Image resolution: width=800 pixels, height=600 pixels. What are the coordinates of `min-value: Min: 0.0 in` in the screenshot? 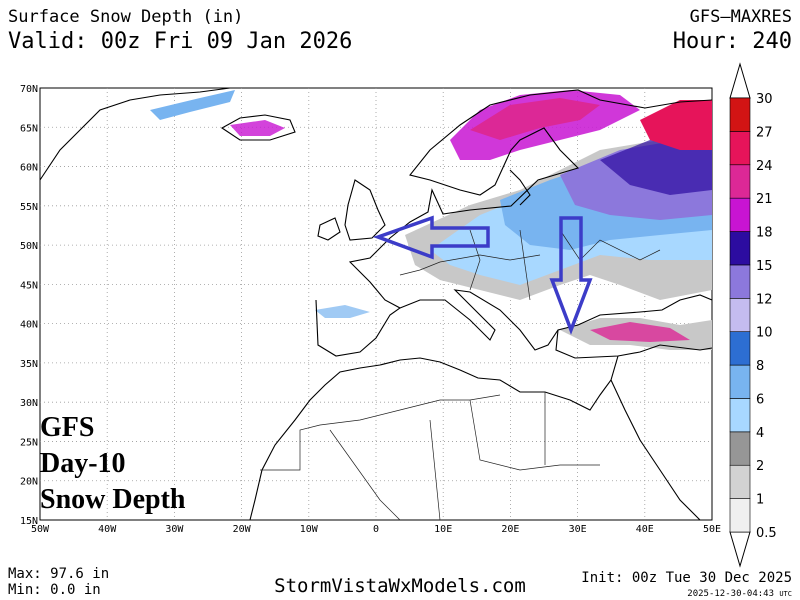 It's located at (54, 590).